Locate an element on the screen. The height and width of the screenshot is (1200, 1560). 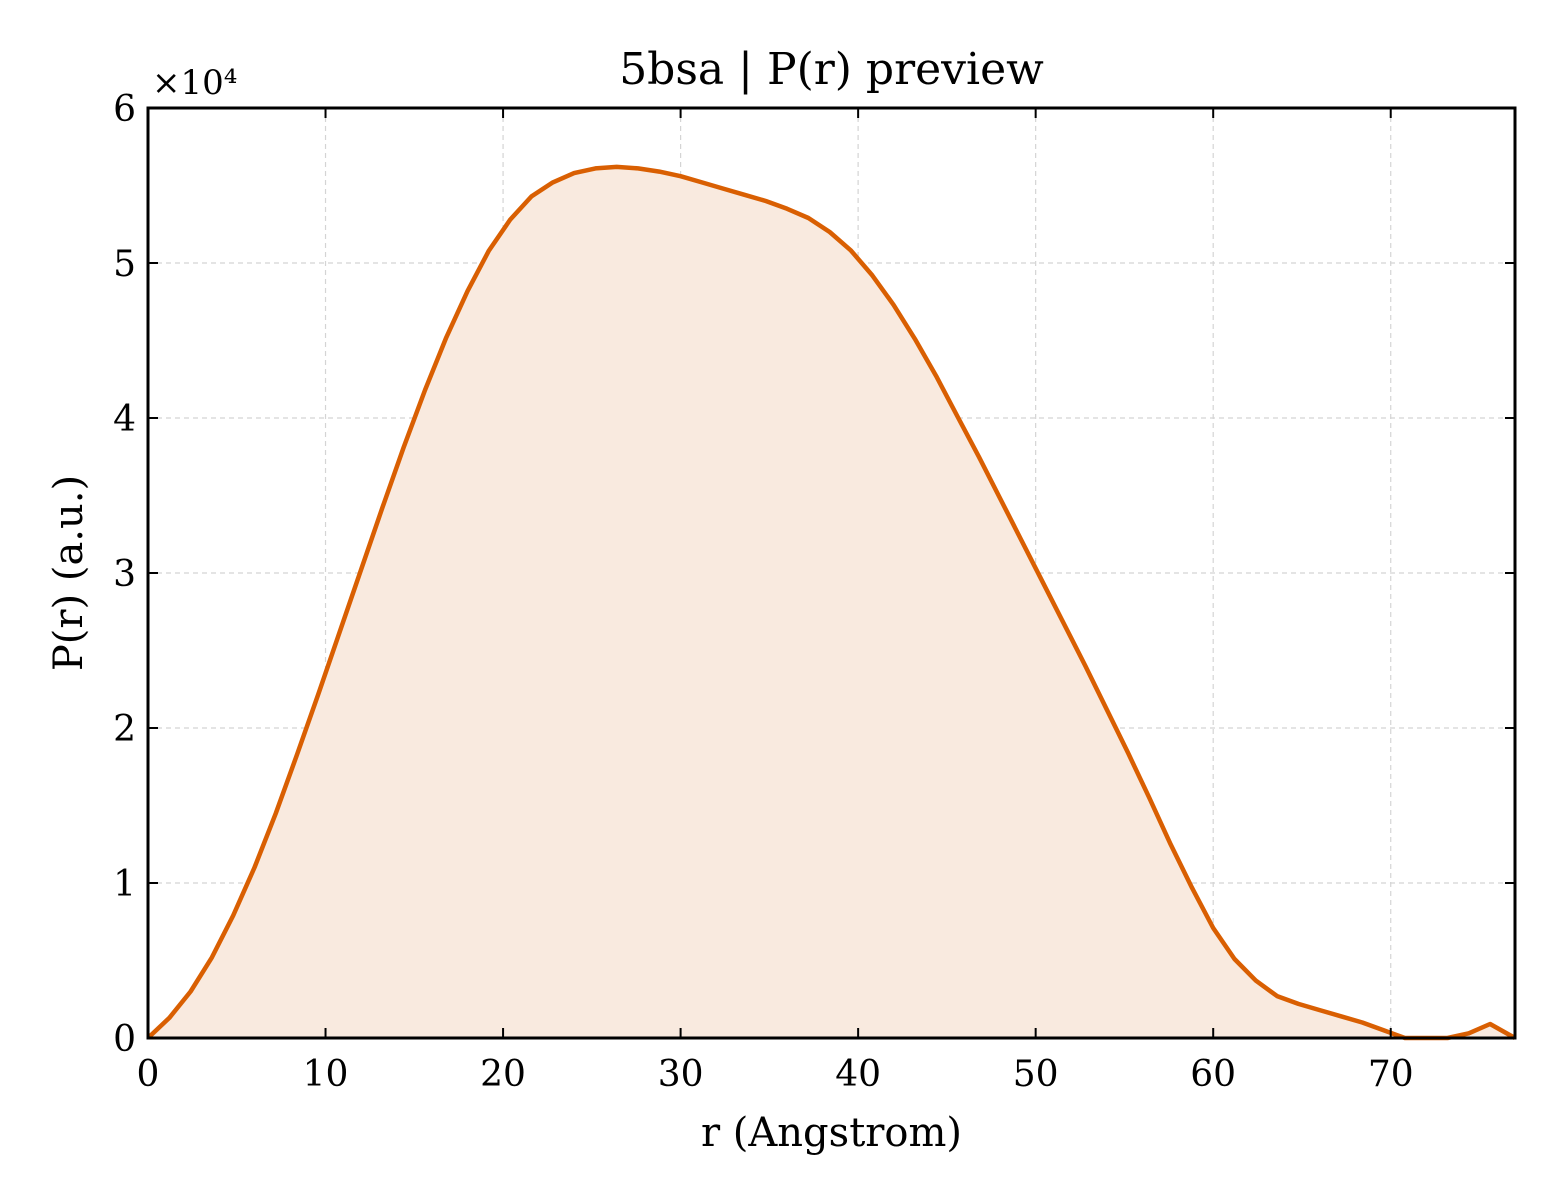
x-tick-label: 50 is located at coordinates (1036, 1074).